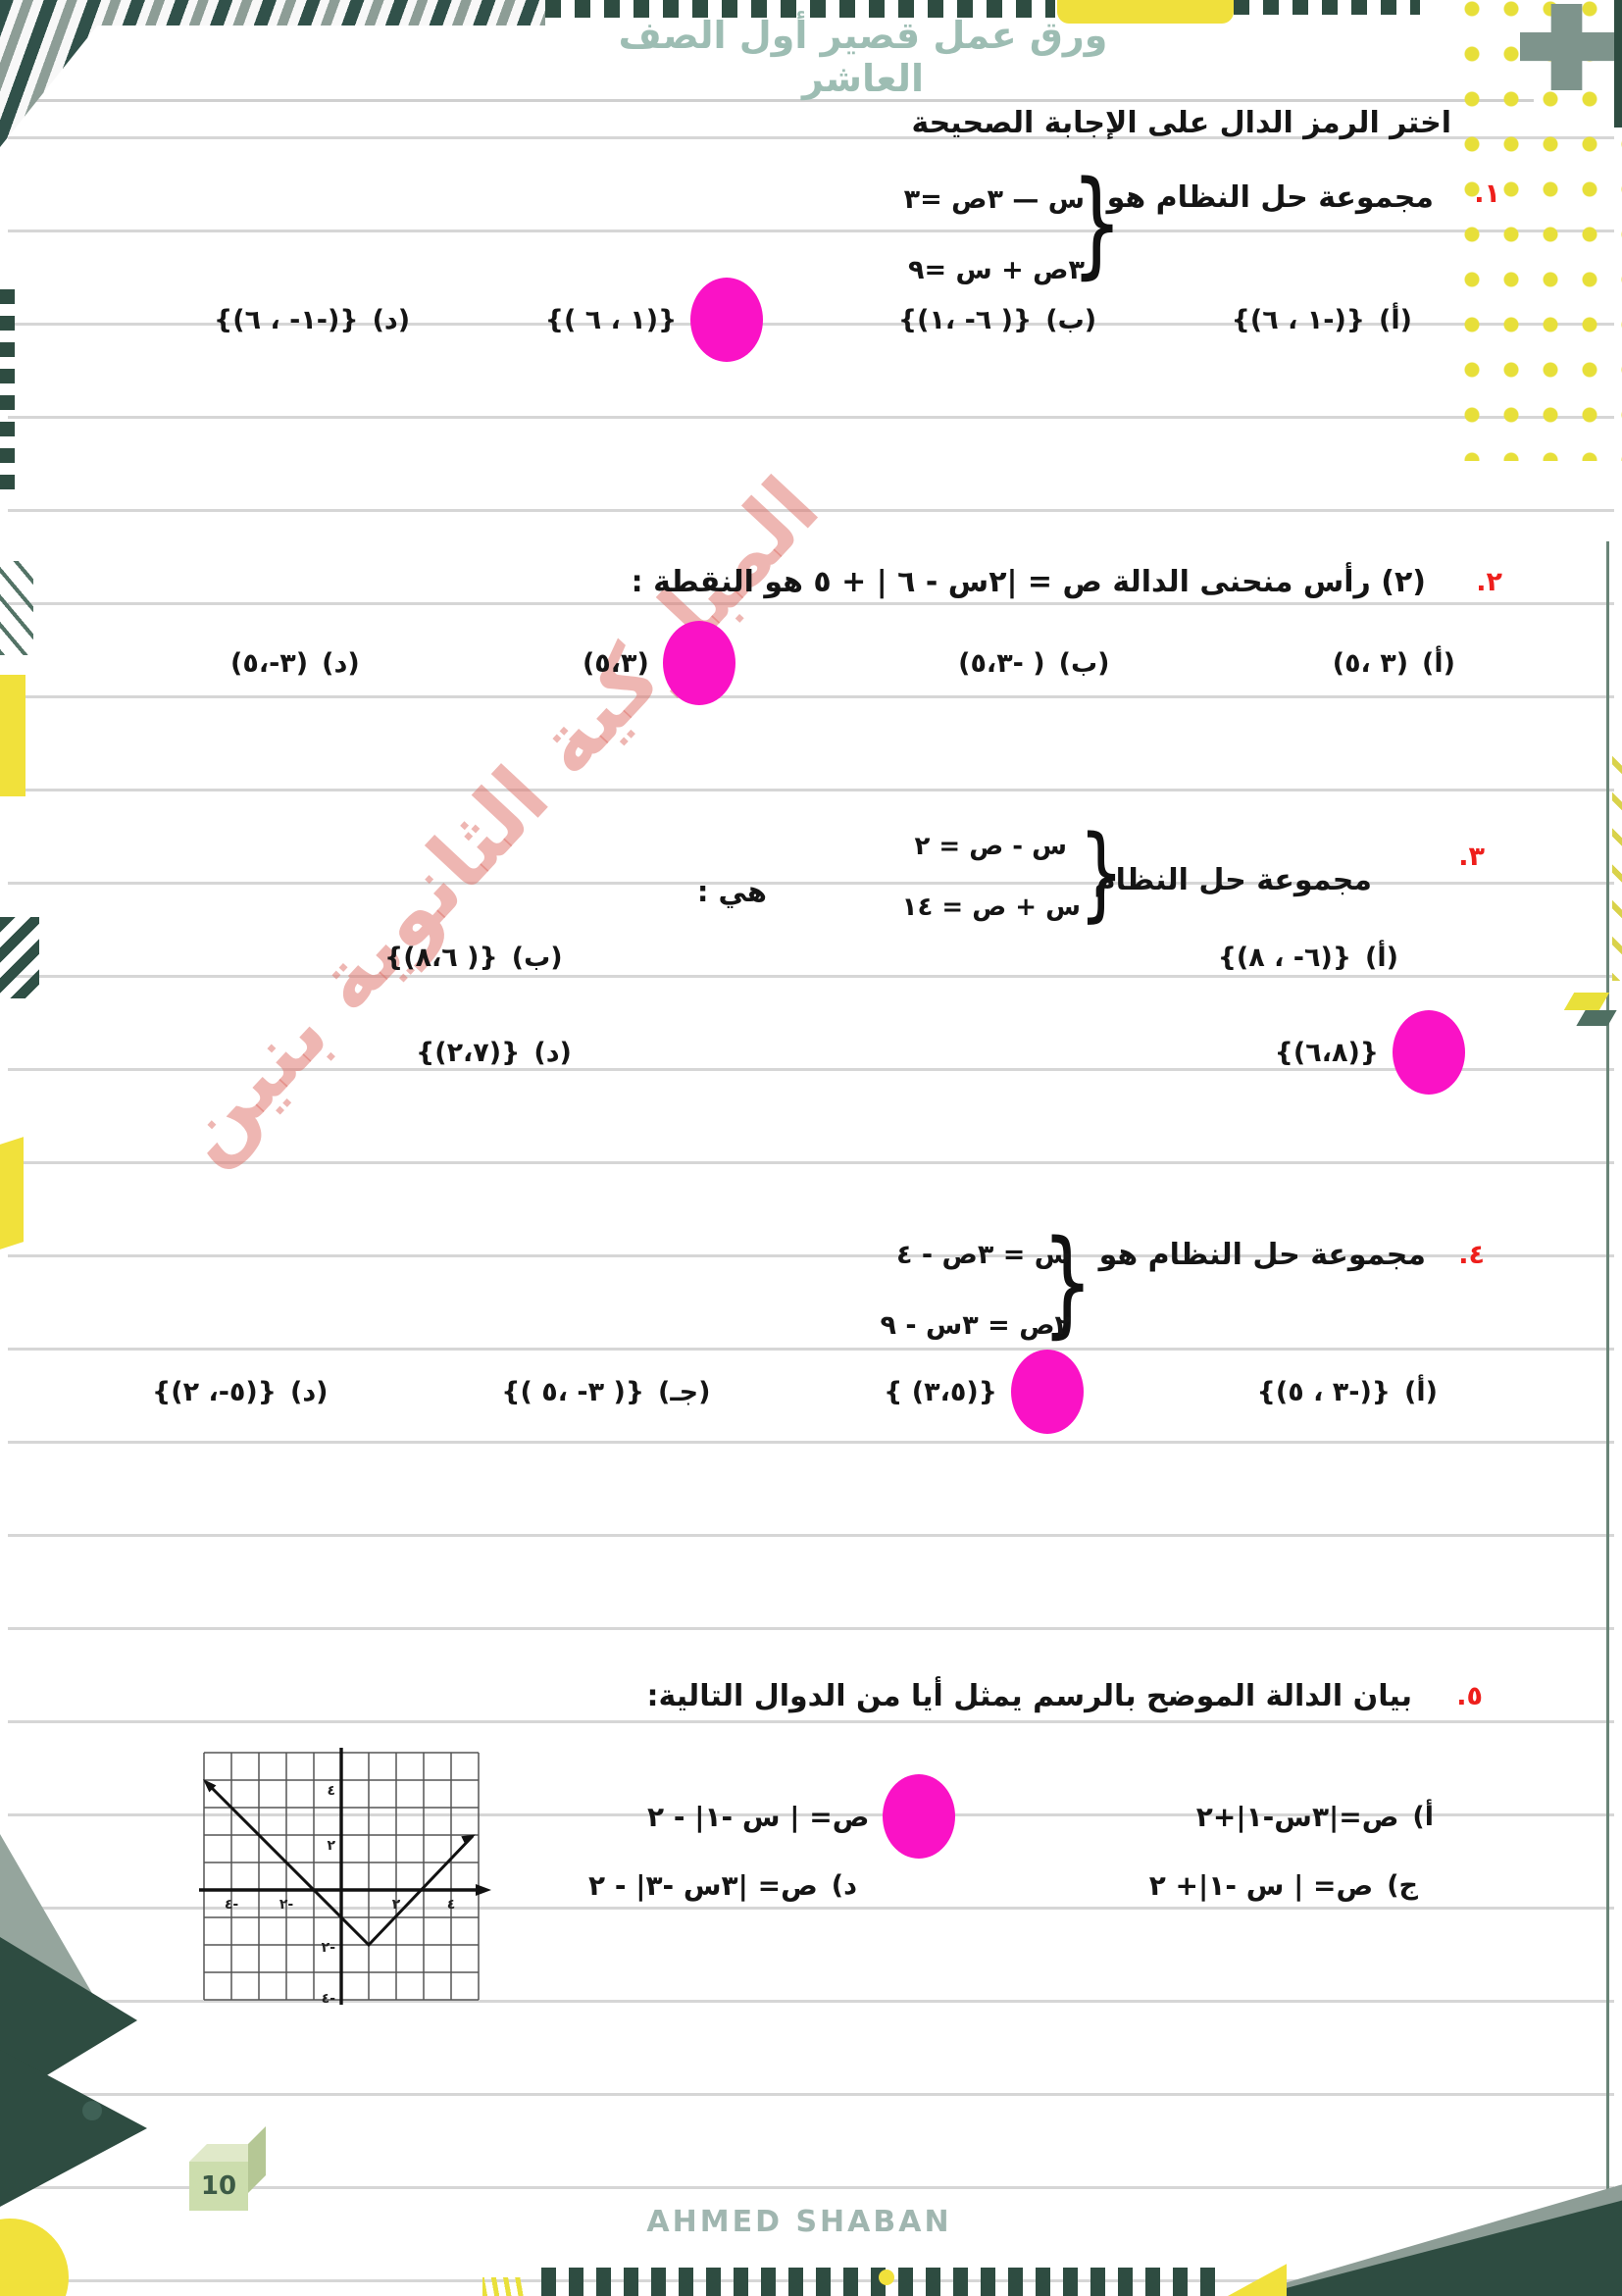 The height and width of the screenshot is (2296, 1622). What do you see at coordinates (504, 2286) in the screenshot?
I see `sun-dashes-icon` at bounding box center [504, 2286].